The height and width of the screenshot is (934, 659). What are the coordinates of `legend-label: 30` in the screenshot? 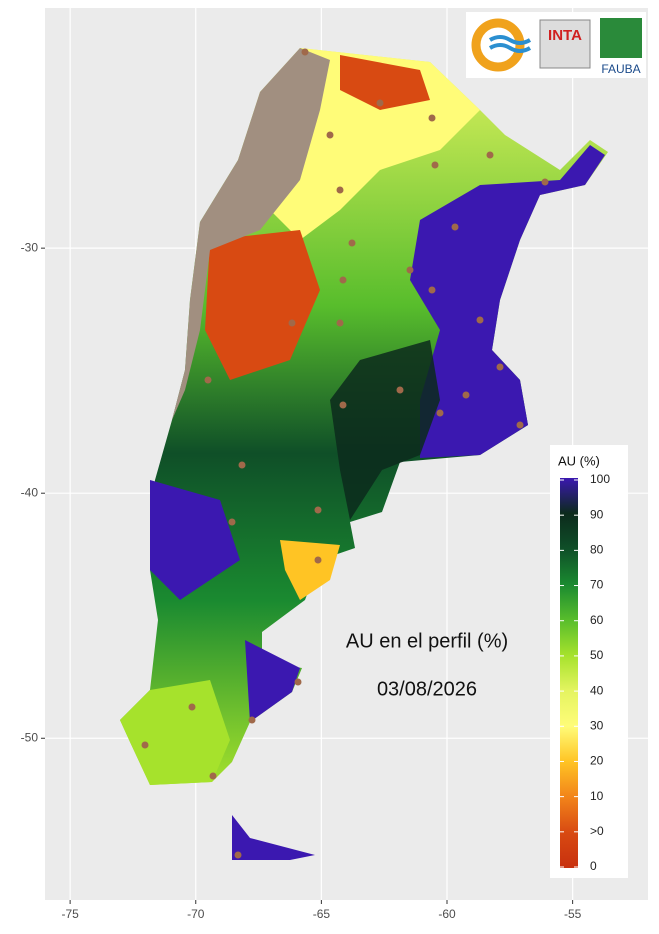 It's located at (597, 725).